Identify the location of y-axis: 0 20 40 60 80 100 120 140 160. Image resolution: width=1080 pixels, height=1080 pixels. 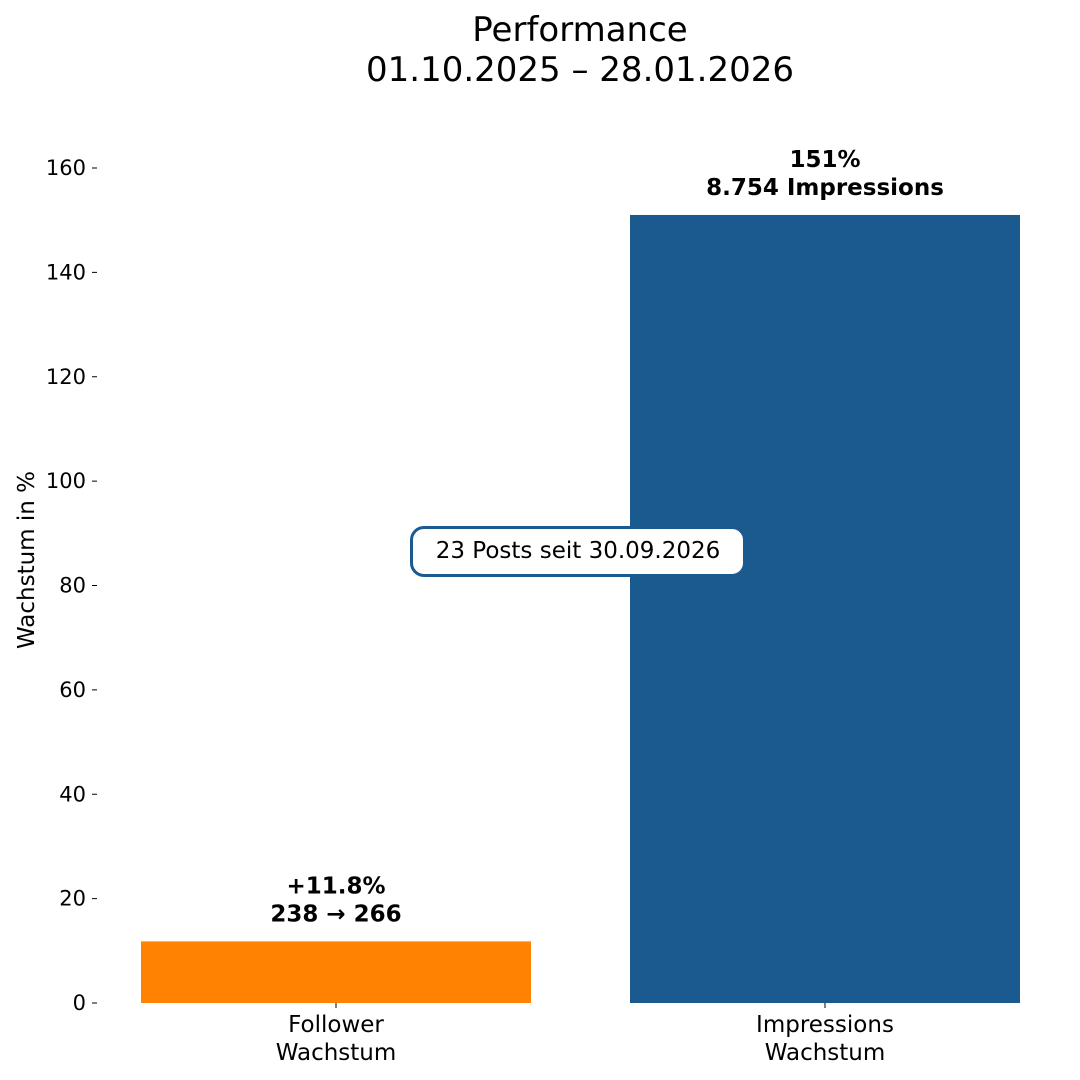
(71, 585).